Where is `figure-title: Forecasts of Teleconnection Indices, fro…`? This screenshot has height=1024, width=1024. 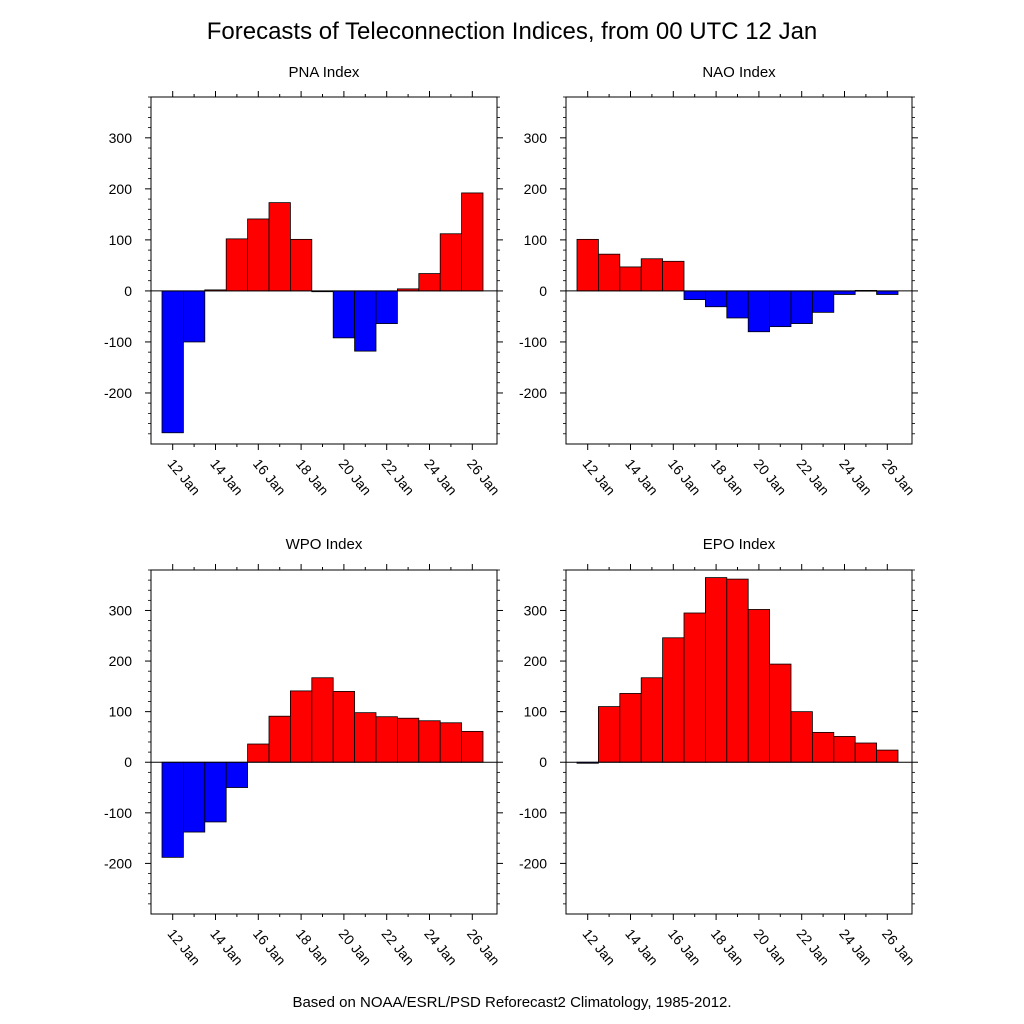
figure-title: Forecasts of Teleconnection Indices, fro… is located at coordinates (512, 31).